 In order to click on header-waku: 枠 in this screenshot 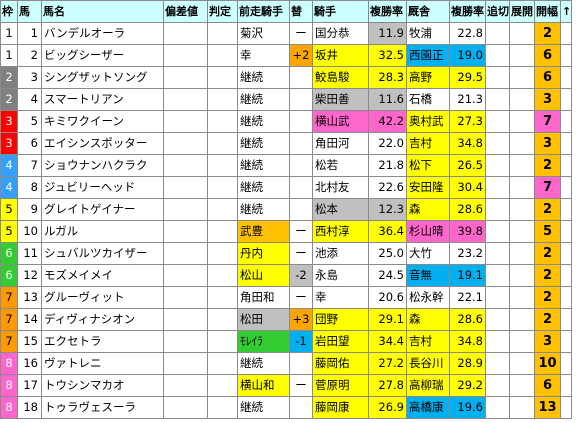, I will do `click(9, 11)`.